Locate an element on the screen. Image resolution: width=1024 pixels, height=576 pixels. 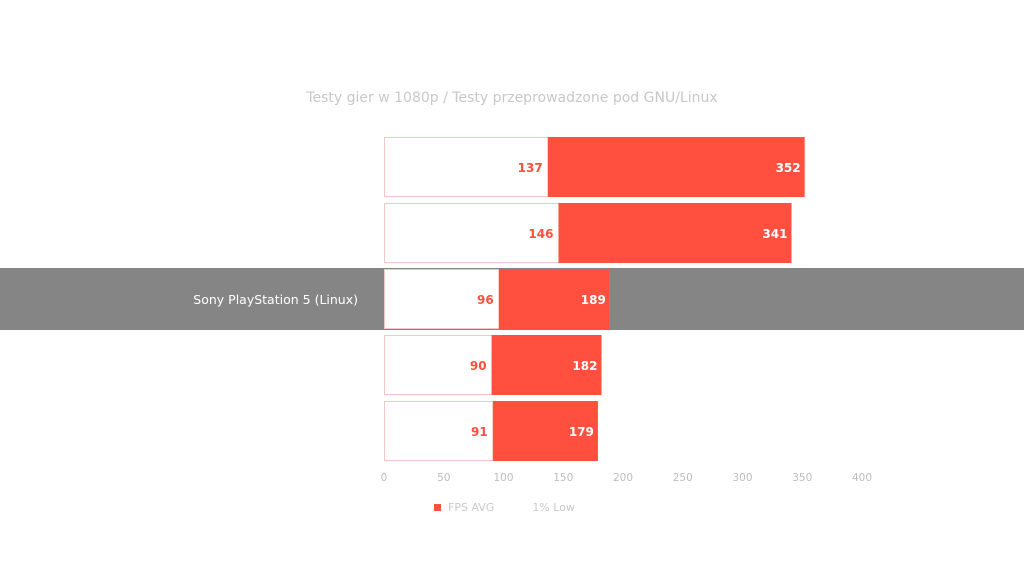
label-avg-0: 352 is located at coordinates (788, 168).